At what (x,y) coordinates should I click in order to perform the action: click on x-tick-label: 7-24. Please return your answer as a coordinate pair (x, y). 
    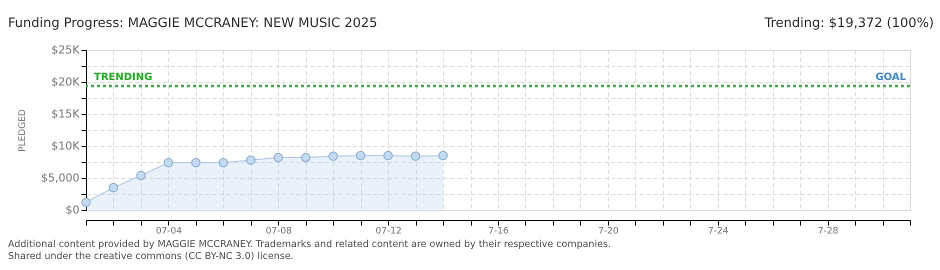
    Looking at the image, I should click on (718, 231).